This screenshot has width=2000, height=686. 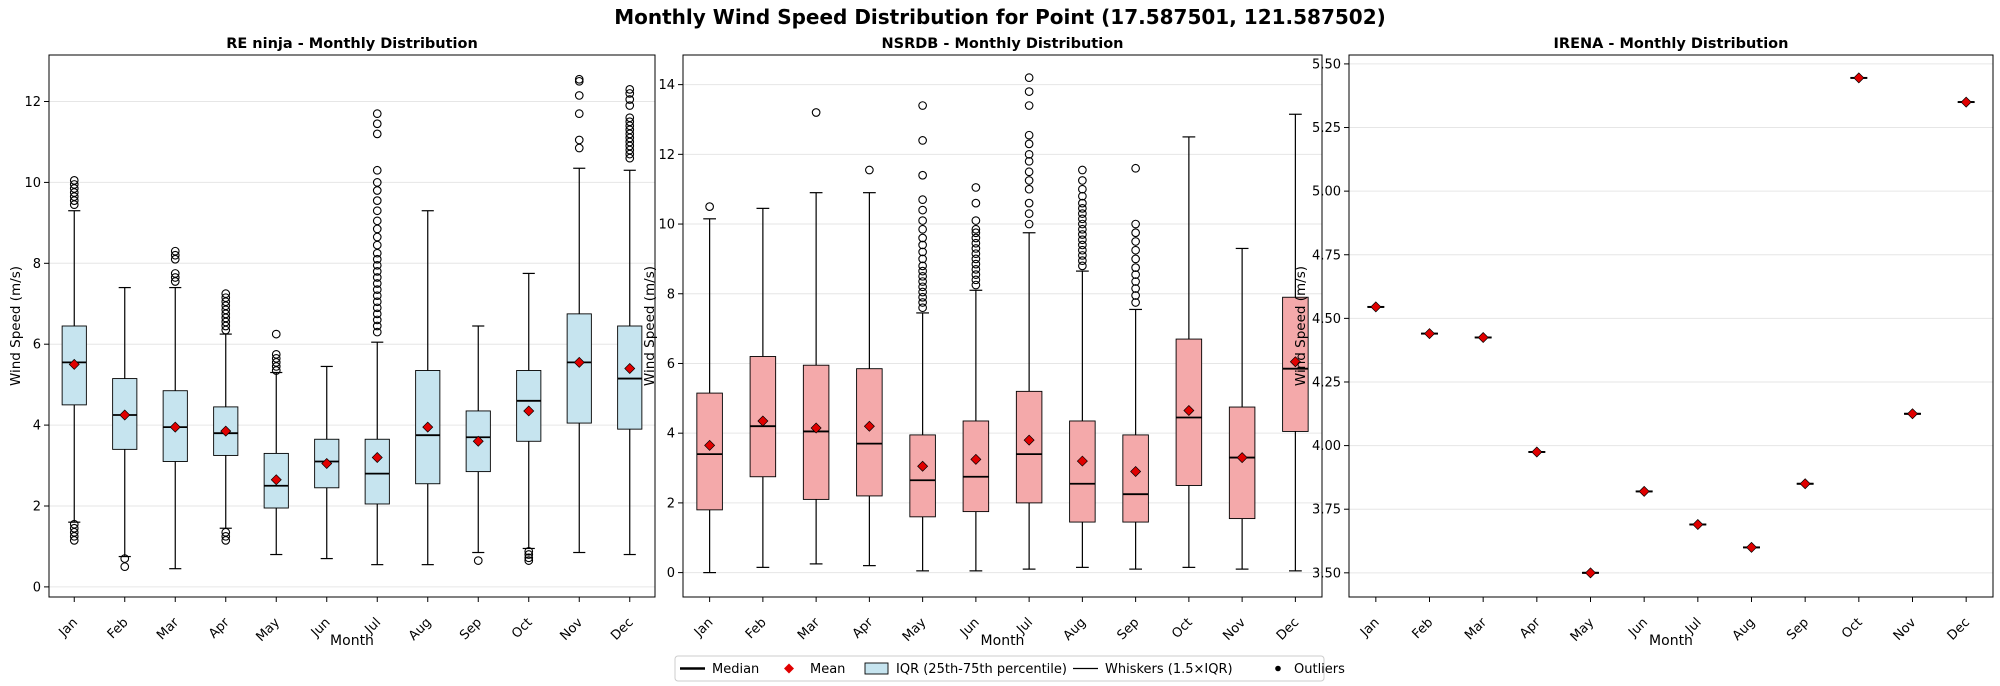 I want to click on x-tick-label: Sep, so click(x=1129, y=629).